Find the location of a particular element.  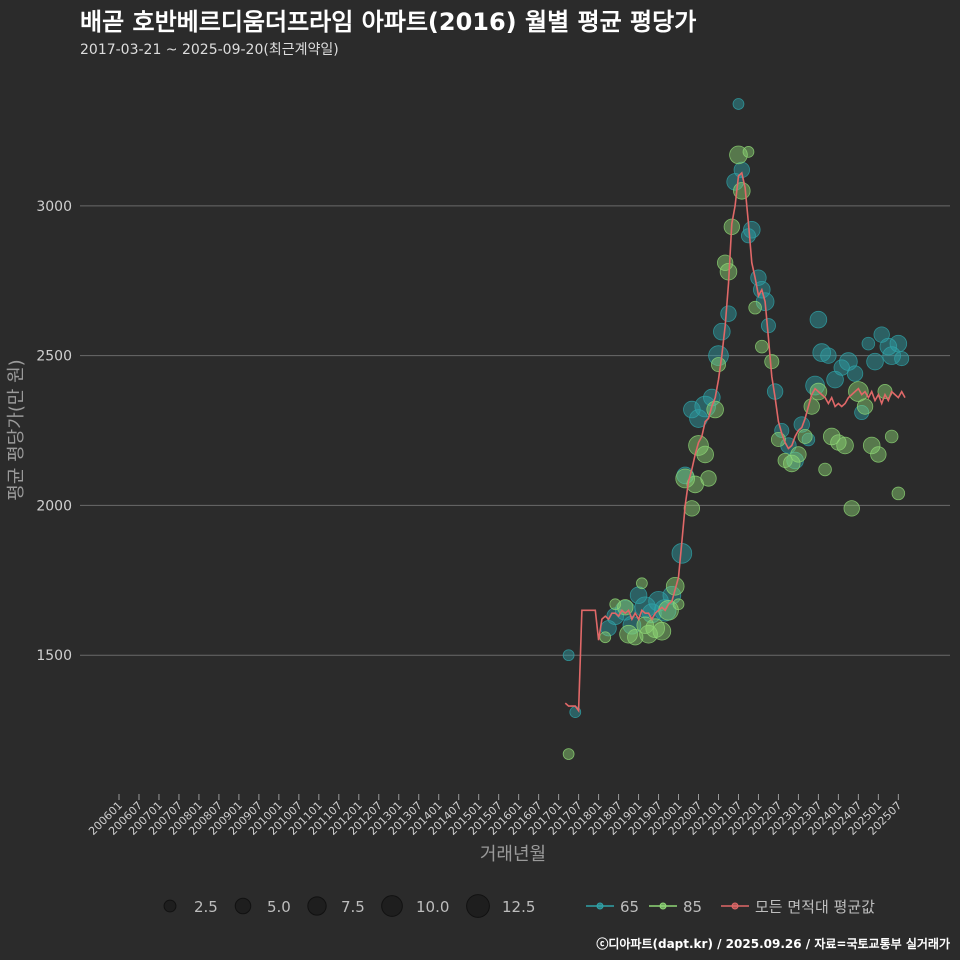

size-legend: 2.5 5.0 7.5 10.0 12.5 is located at coordinates (349, 906).